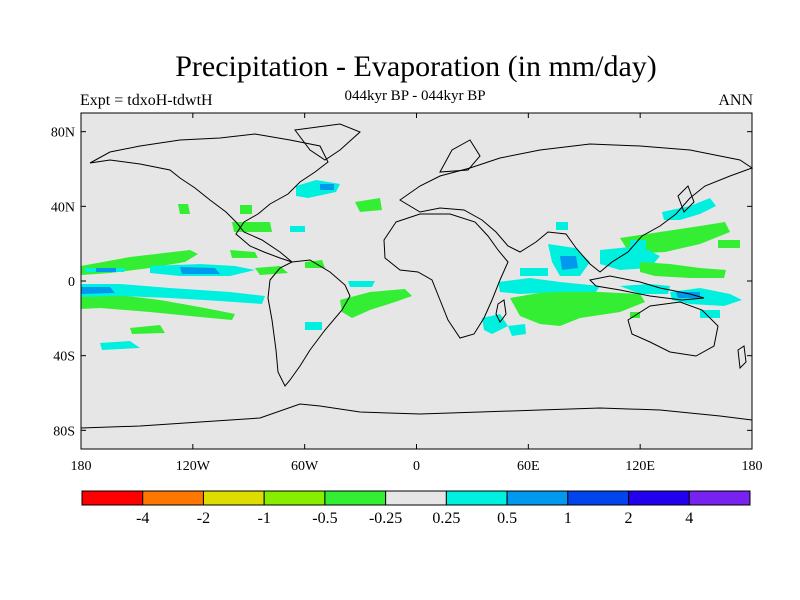 Image resolution: width=800 pixels, height=600 pixels. Describe the element at coordinates (460, 156) in the screenshot. I see `coastline-scandinavia` at that location.